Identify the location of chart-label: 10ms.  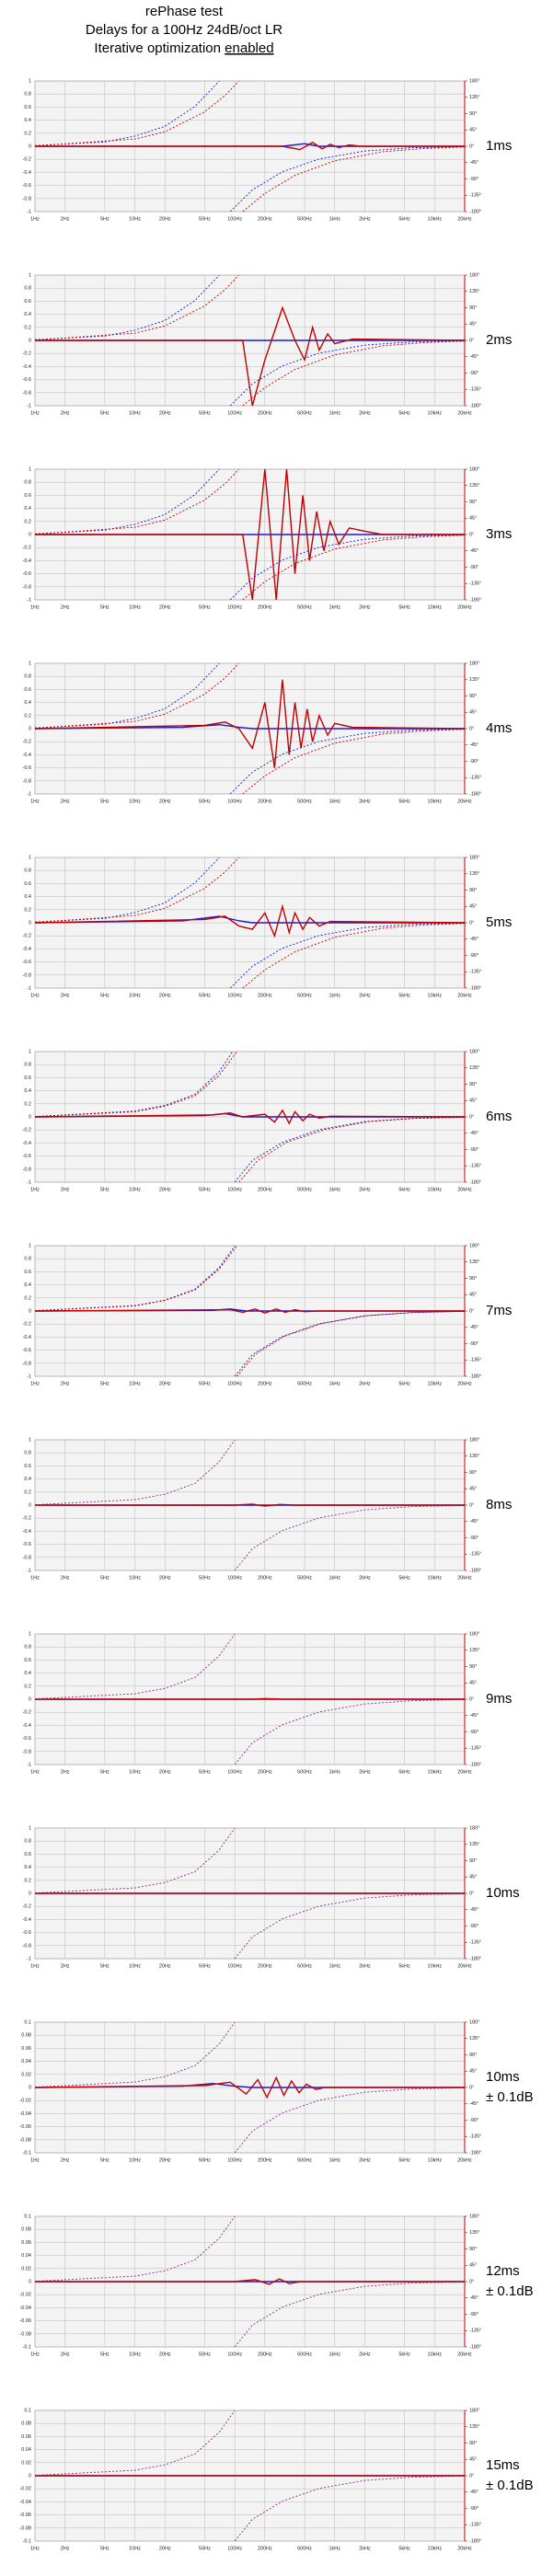
(503, 2077).